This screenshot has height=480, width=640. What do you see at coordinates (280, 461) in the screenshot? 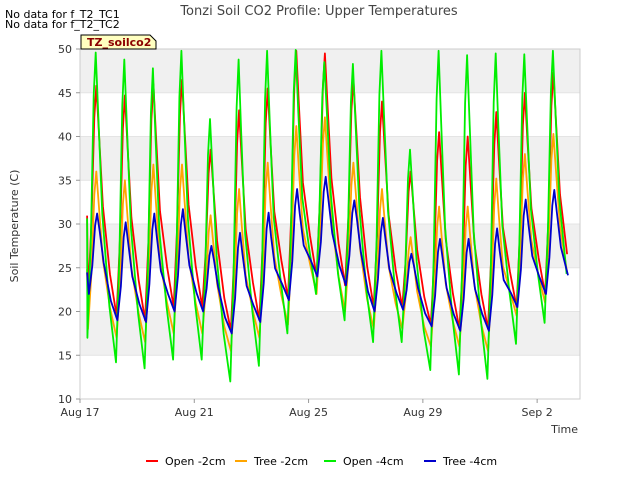
I see `legend-label: Tree -2cm` at bounding box center [280, 461].